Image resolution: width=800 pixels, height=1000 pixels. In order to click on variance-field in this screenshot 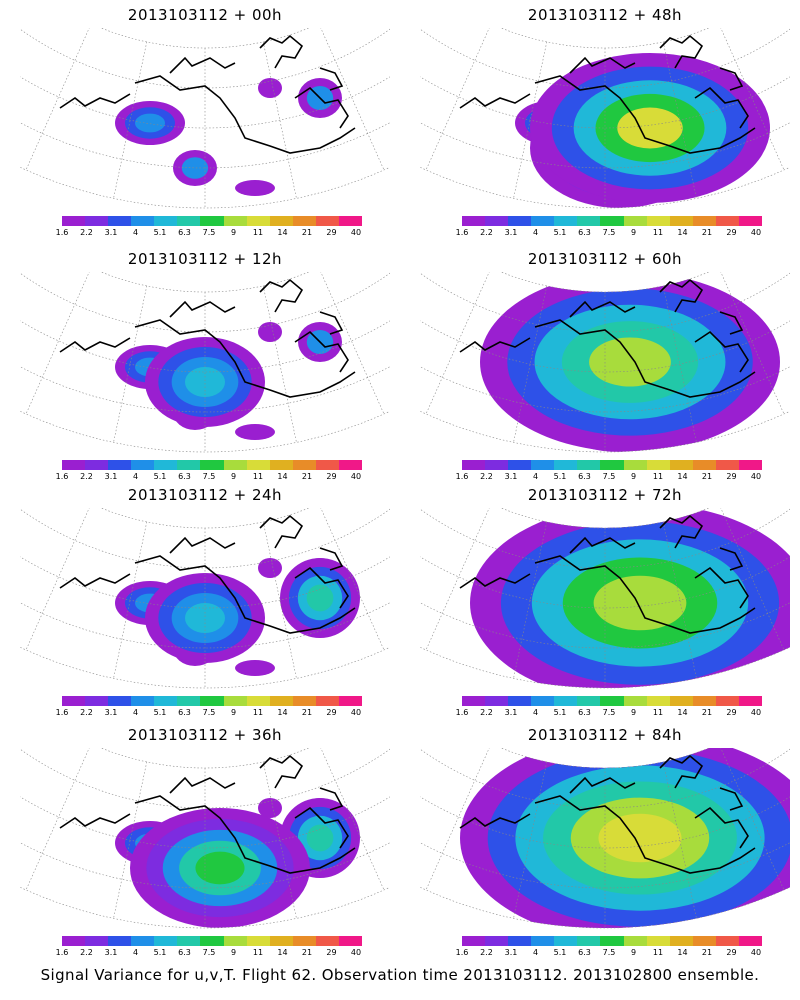, I will do `click(237, 617)`.